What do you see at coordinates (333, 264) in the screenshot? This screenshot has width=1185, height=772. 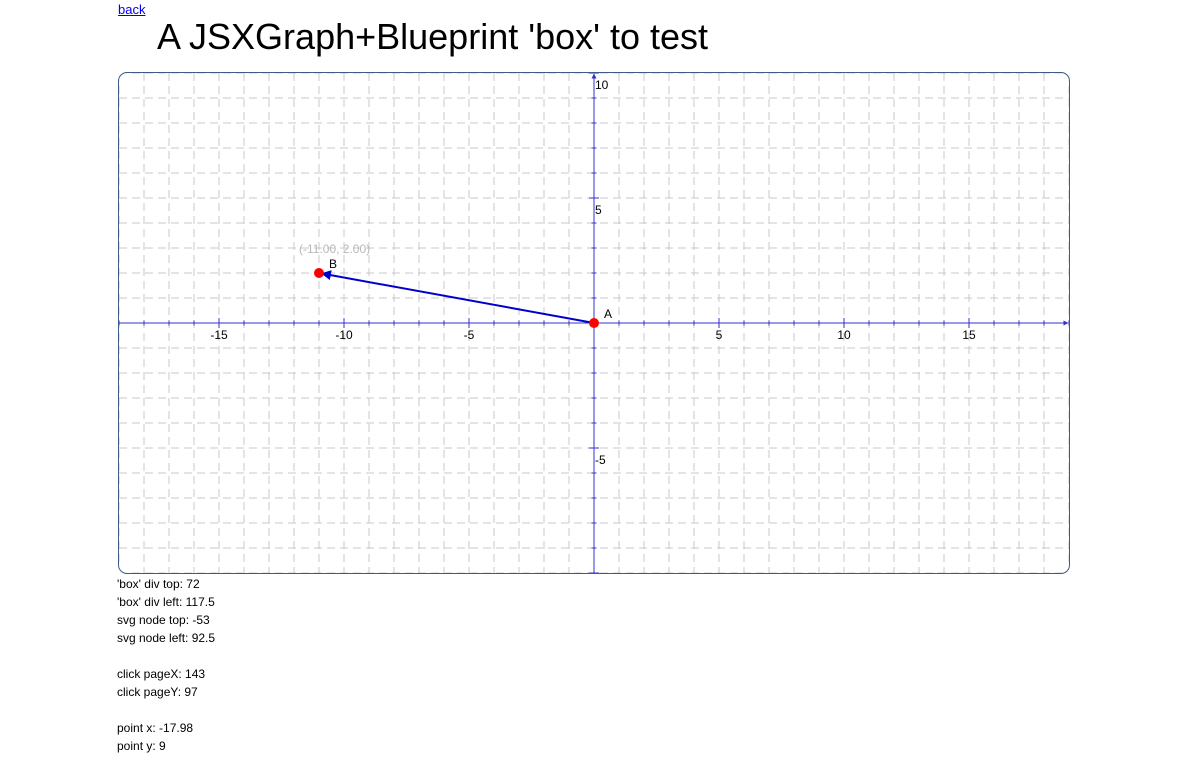 I see `point-label-b: B` at bounding box center [333, 264].